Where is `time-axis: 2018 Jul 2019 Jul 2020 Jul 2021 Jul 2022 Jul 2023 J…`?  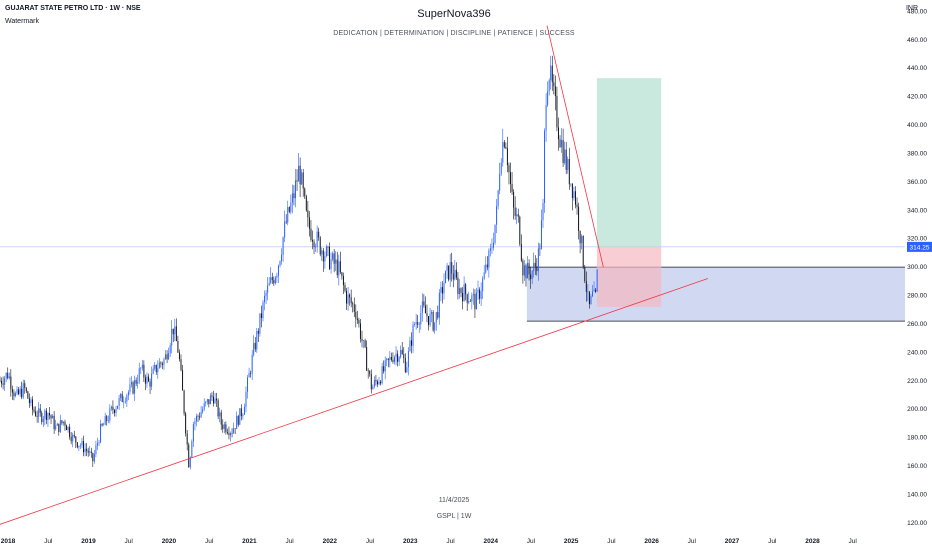 time-axis: 2018 Jul 2019 Jul 2020 Jul 2021 Jul 2022 Jul 2023 J… is located at coordinates (429, 541).